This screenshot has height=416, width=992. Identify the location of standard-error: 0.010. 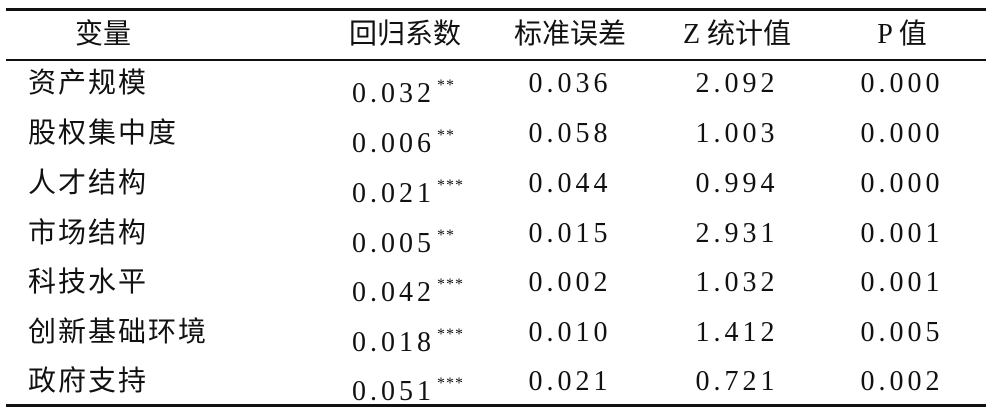
(570, 332).